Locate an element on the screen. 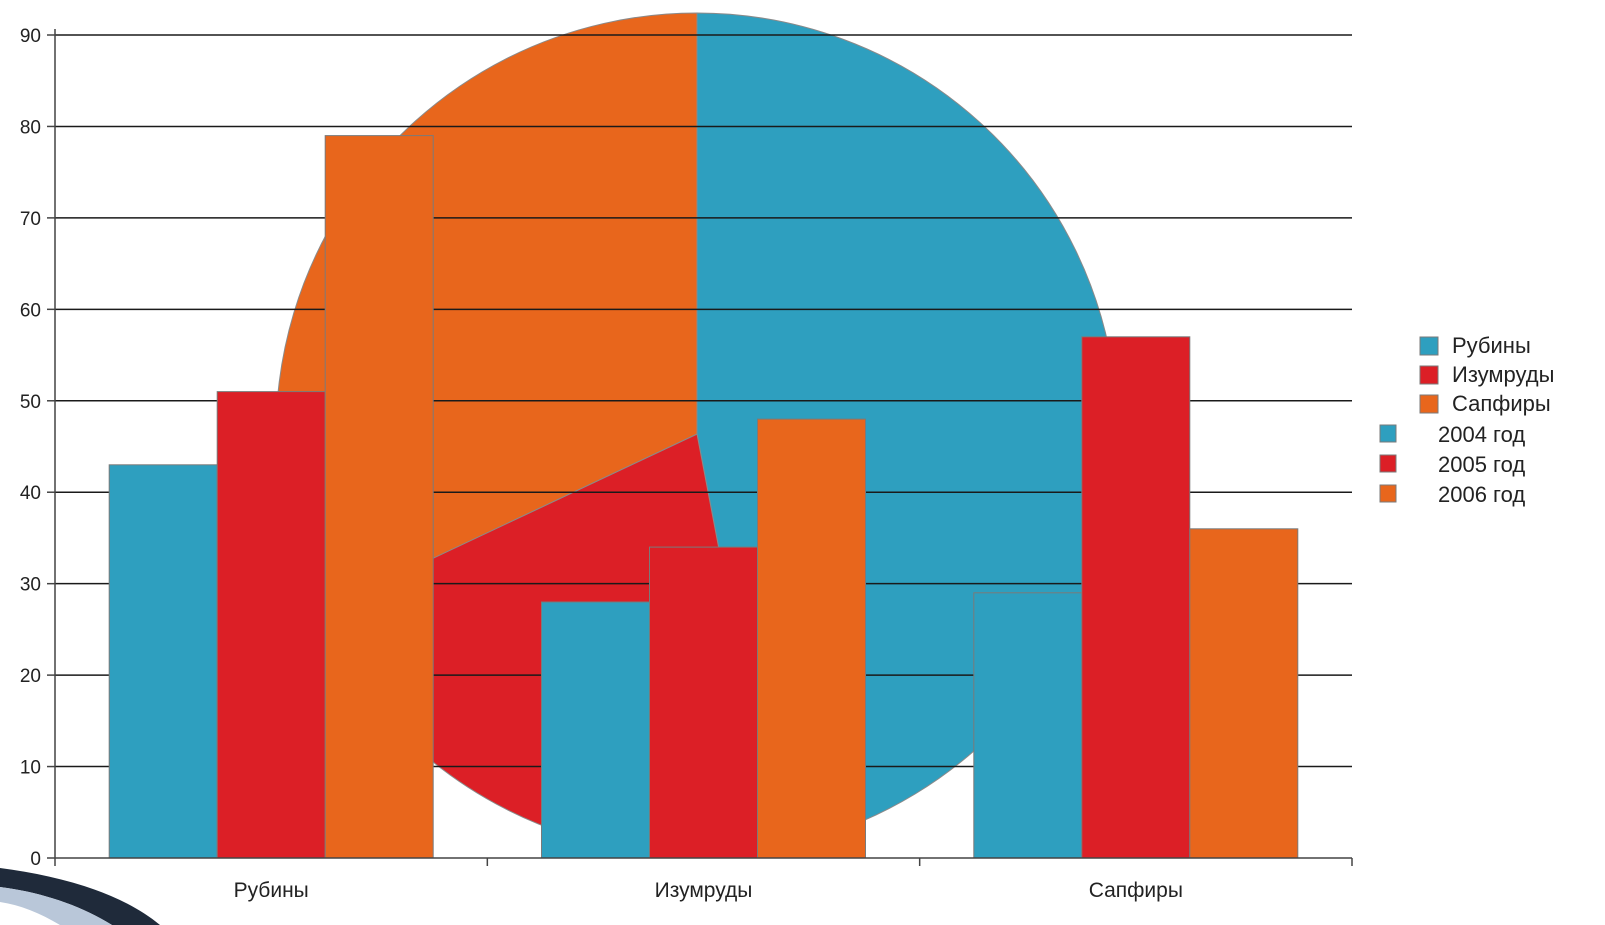 The width and height of the screenshot is (1605, 925). y-tick-label: 90 is located at coordinates (30, 36).